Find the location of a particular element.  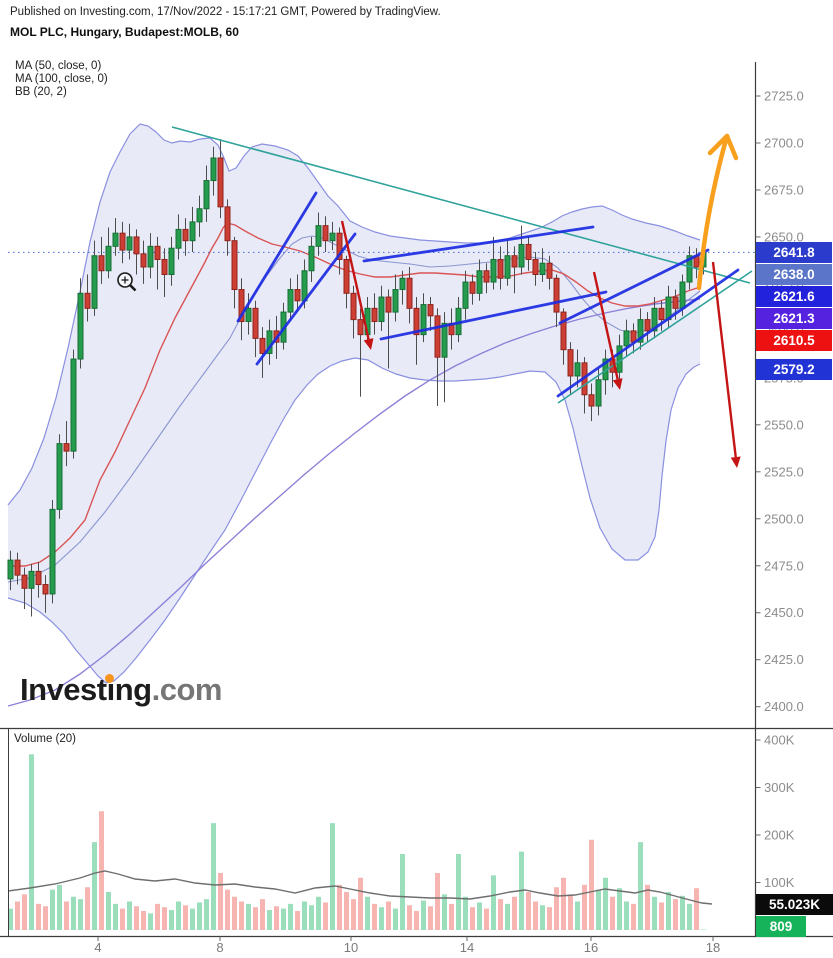

symbol-title: MOL PLC, Hungary, Budapest:MOLB, 60 is located at coordinates (124, 32).